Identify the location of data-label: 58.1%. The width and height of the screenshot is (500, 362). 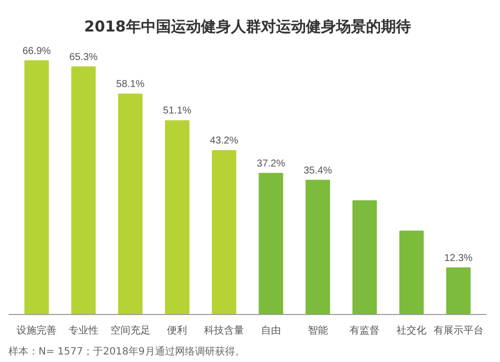
(130, 84).